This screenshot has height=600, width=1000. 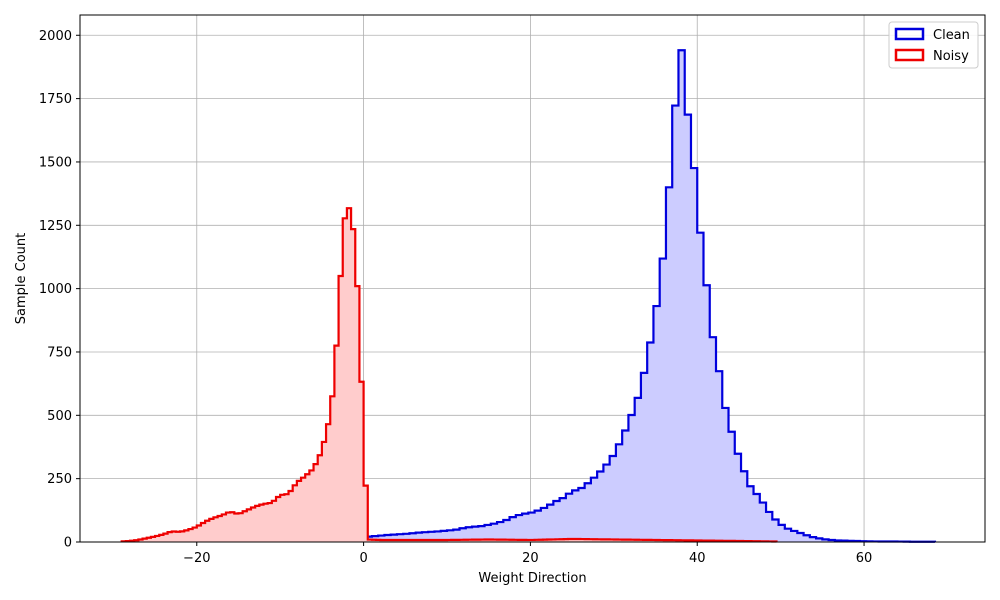 I want to click on legend-box, so click(x=933, y=45).